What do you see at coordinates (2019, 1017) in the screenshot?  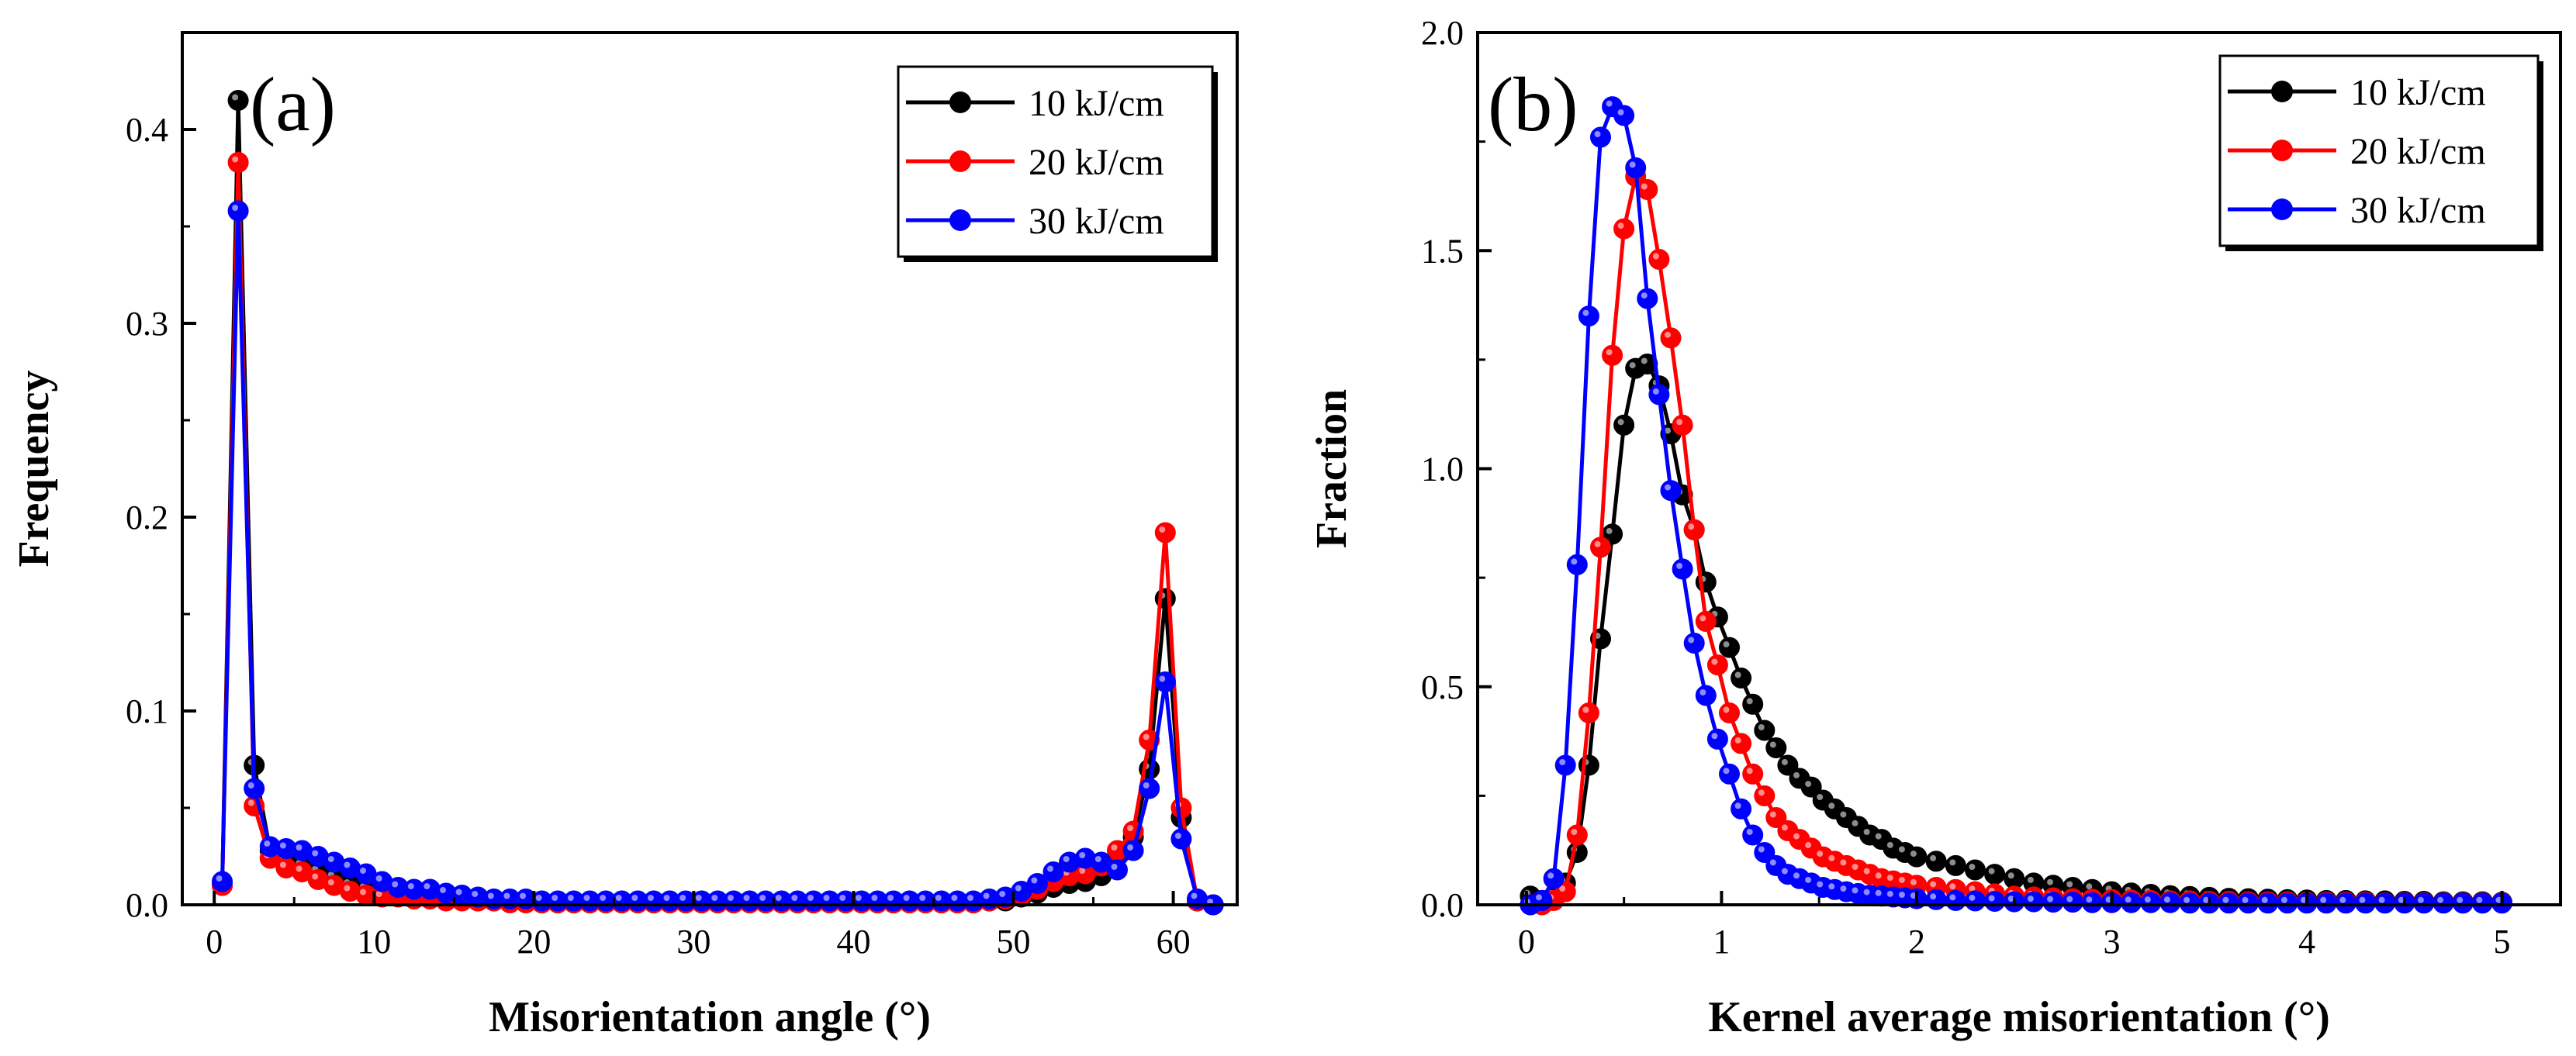 I see `x-axis-title-b: Kernel average misorientation (°)` at bounding box center [2019, 1017].